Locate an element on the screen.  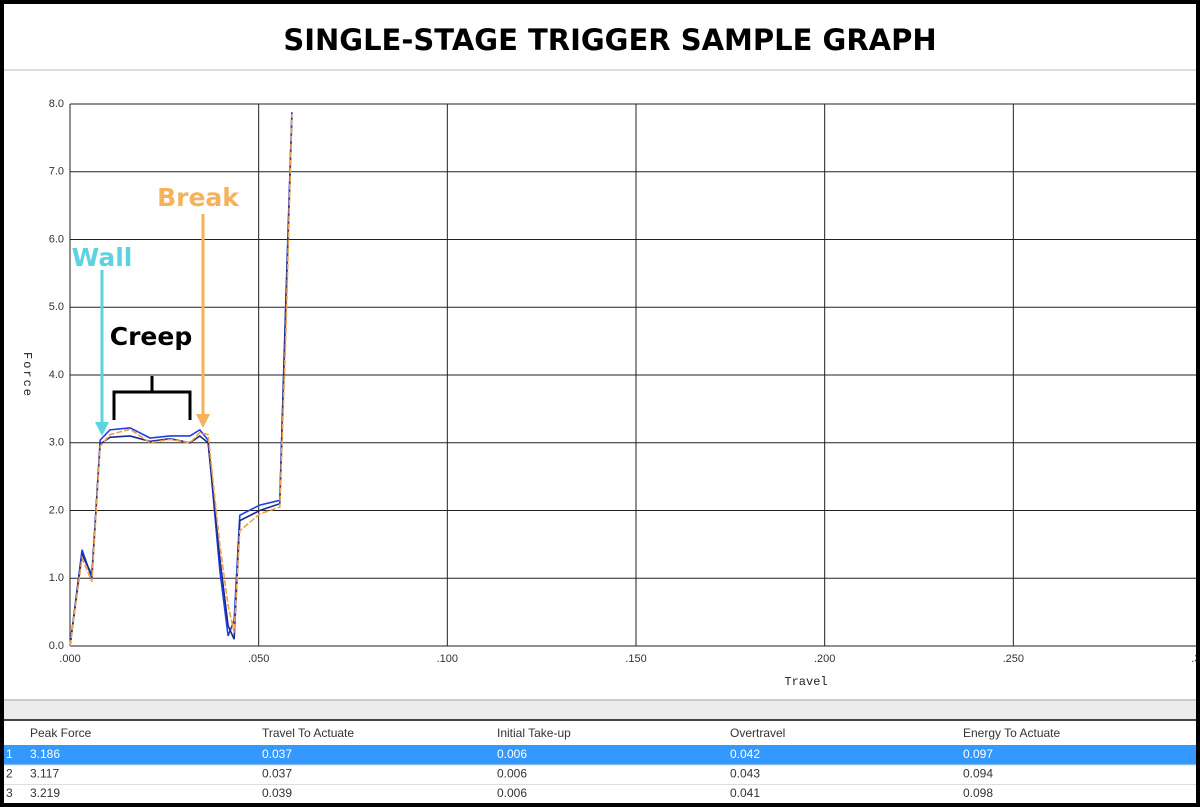
y-tick-label: 6.0 is located at coordinates (56, 239).